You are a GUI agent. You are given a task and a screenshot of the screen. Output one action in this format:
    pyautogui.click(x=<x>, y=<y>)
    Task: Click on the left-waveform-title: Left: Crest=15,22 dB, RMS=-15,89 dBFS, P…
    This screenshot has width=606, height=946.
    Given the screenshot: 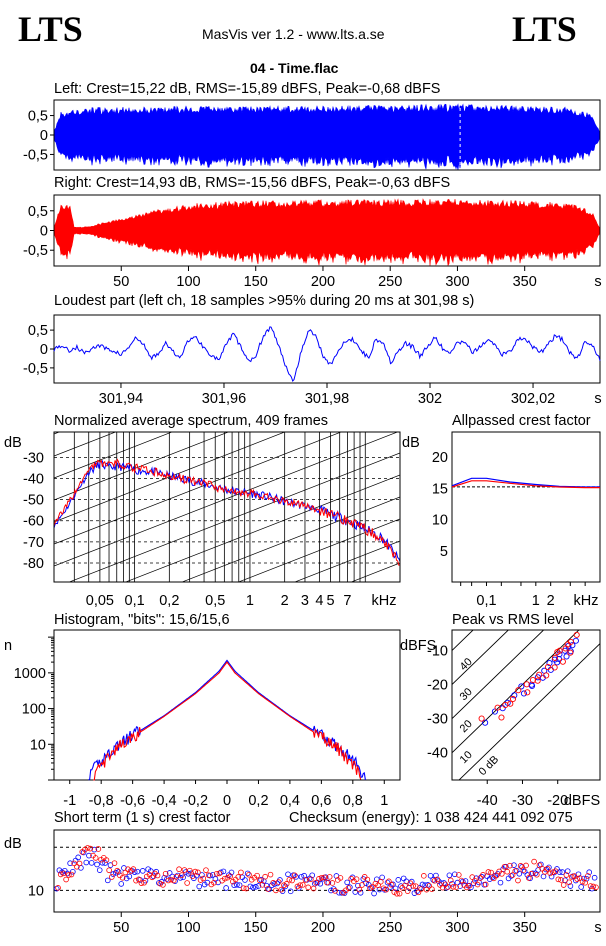 What is the action you would take?
    pyautogui.click(x=247, y=89)
    